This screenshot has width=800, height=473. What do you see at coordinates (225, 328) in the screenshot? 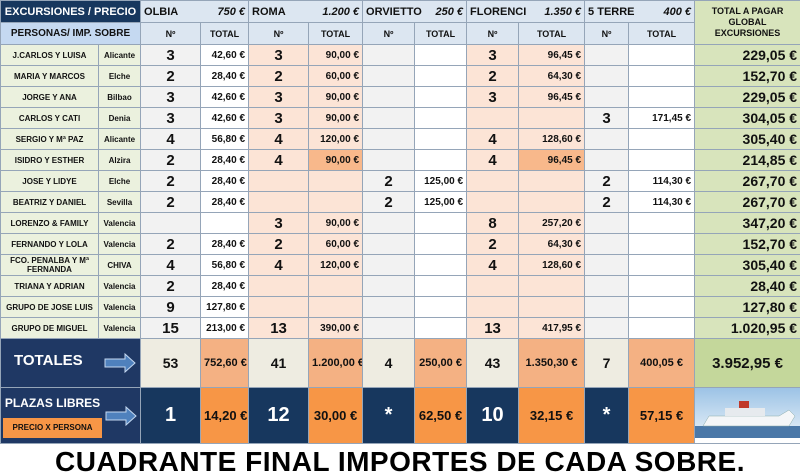
I see `amount: 213,00 €` at bounding box center [225, 328].